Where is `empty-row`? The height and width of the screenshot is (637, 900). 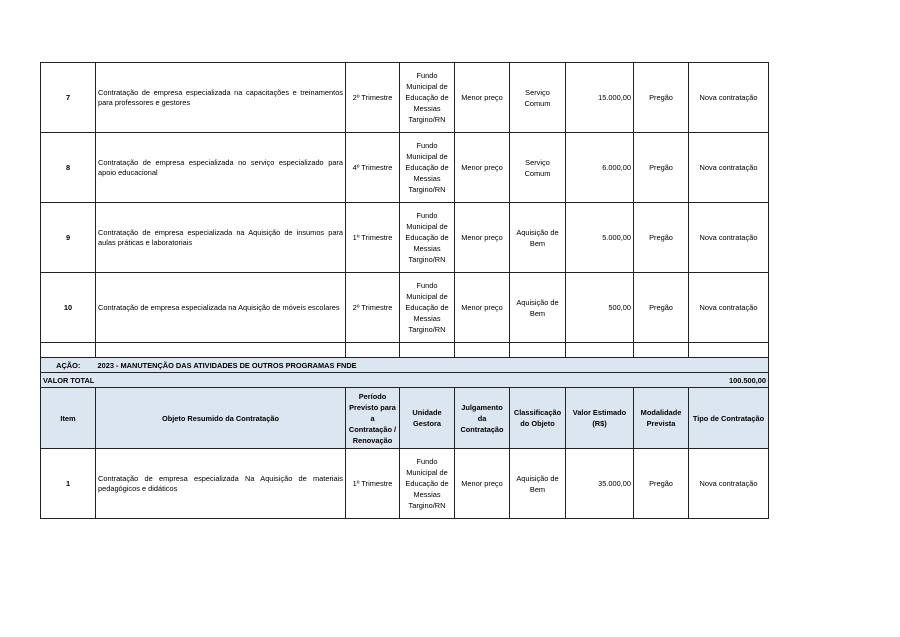 empty-row is located at coordinates (404, 350).